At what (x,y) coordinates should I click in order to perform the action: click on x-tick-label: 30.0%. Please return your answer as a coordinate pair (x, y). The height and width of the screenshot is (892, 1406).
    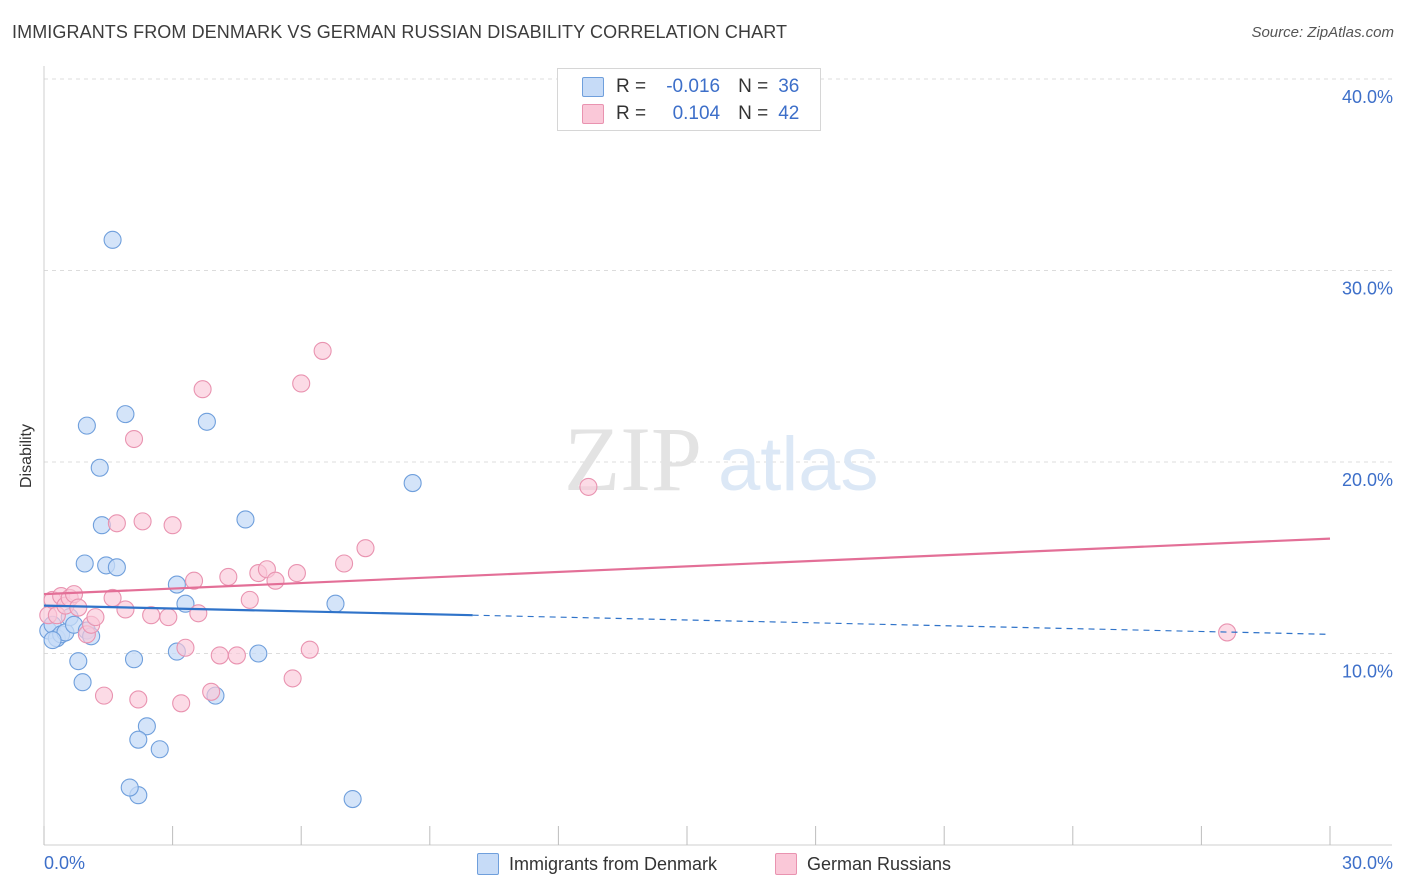
    Looking at the image, I should click on (1367, 863).